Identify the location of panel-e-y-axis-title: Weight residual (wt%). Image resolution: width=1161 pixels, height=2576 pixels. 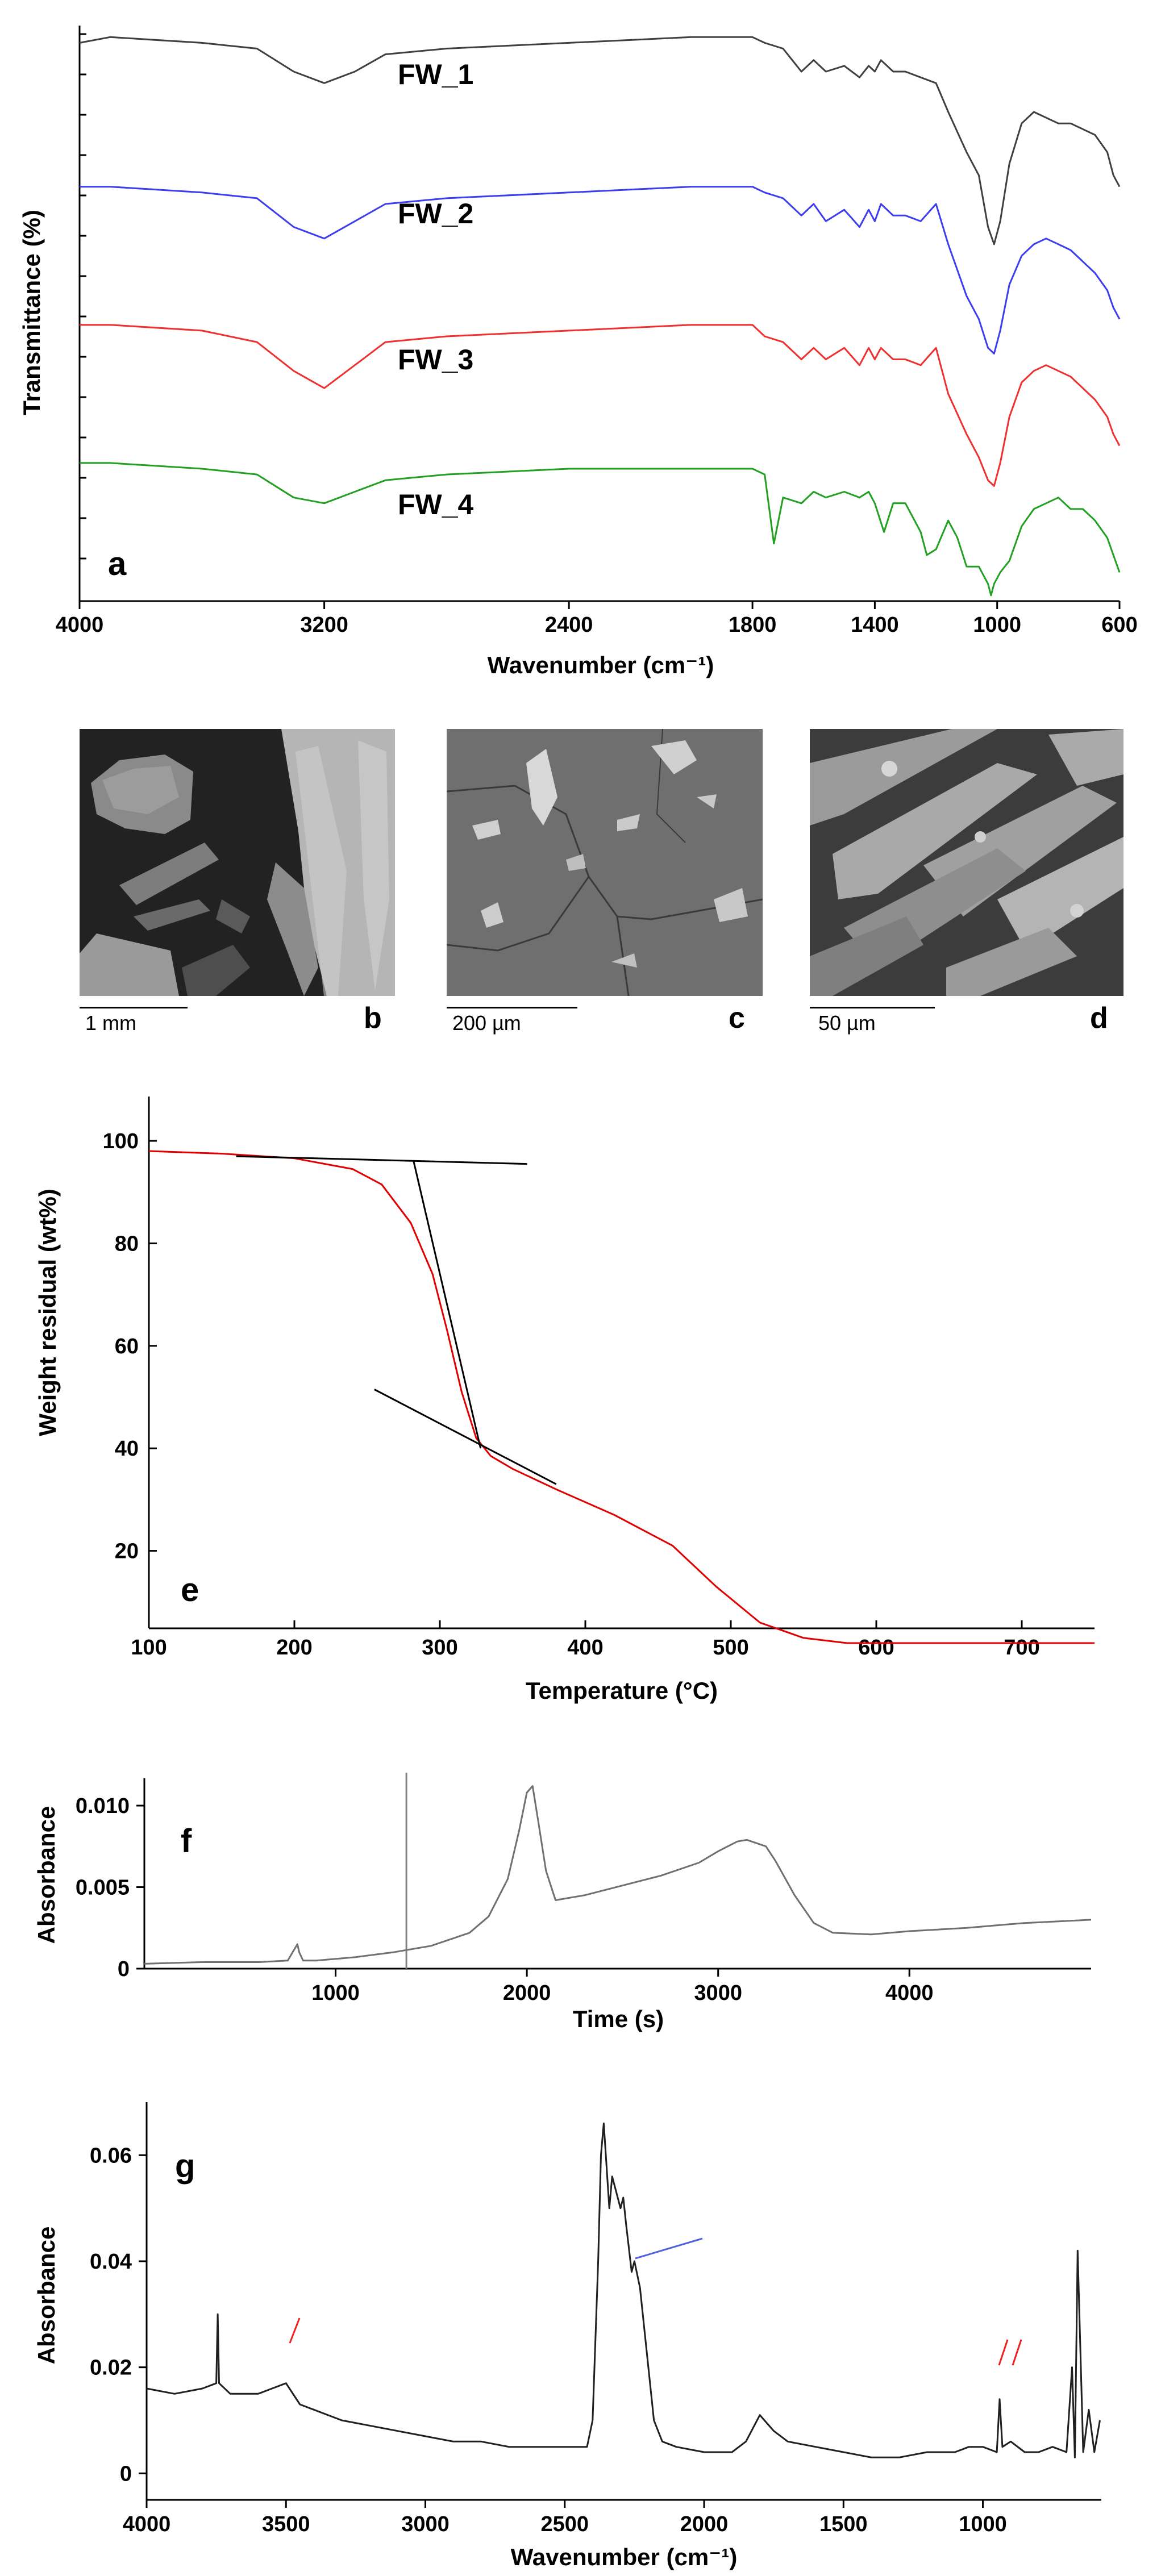
(47, 1312).